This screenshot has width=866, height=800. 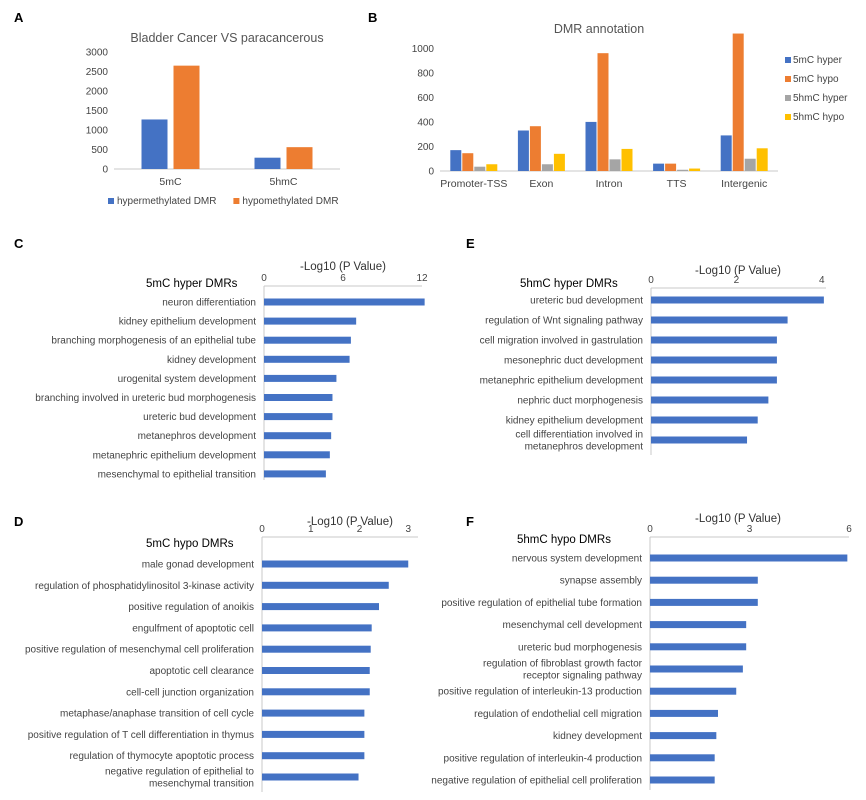 What do you see at coordinates (190, 692) in the screenshot?
I see `category-label: cell-cell junction organization` at bounding box center [190, 692].